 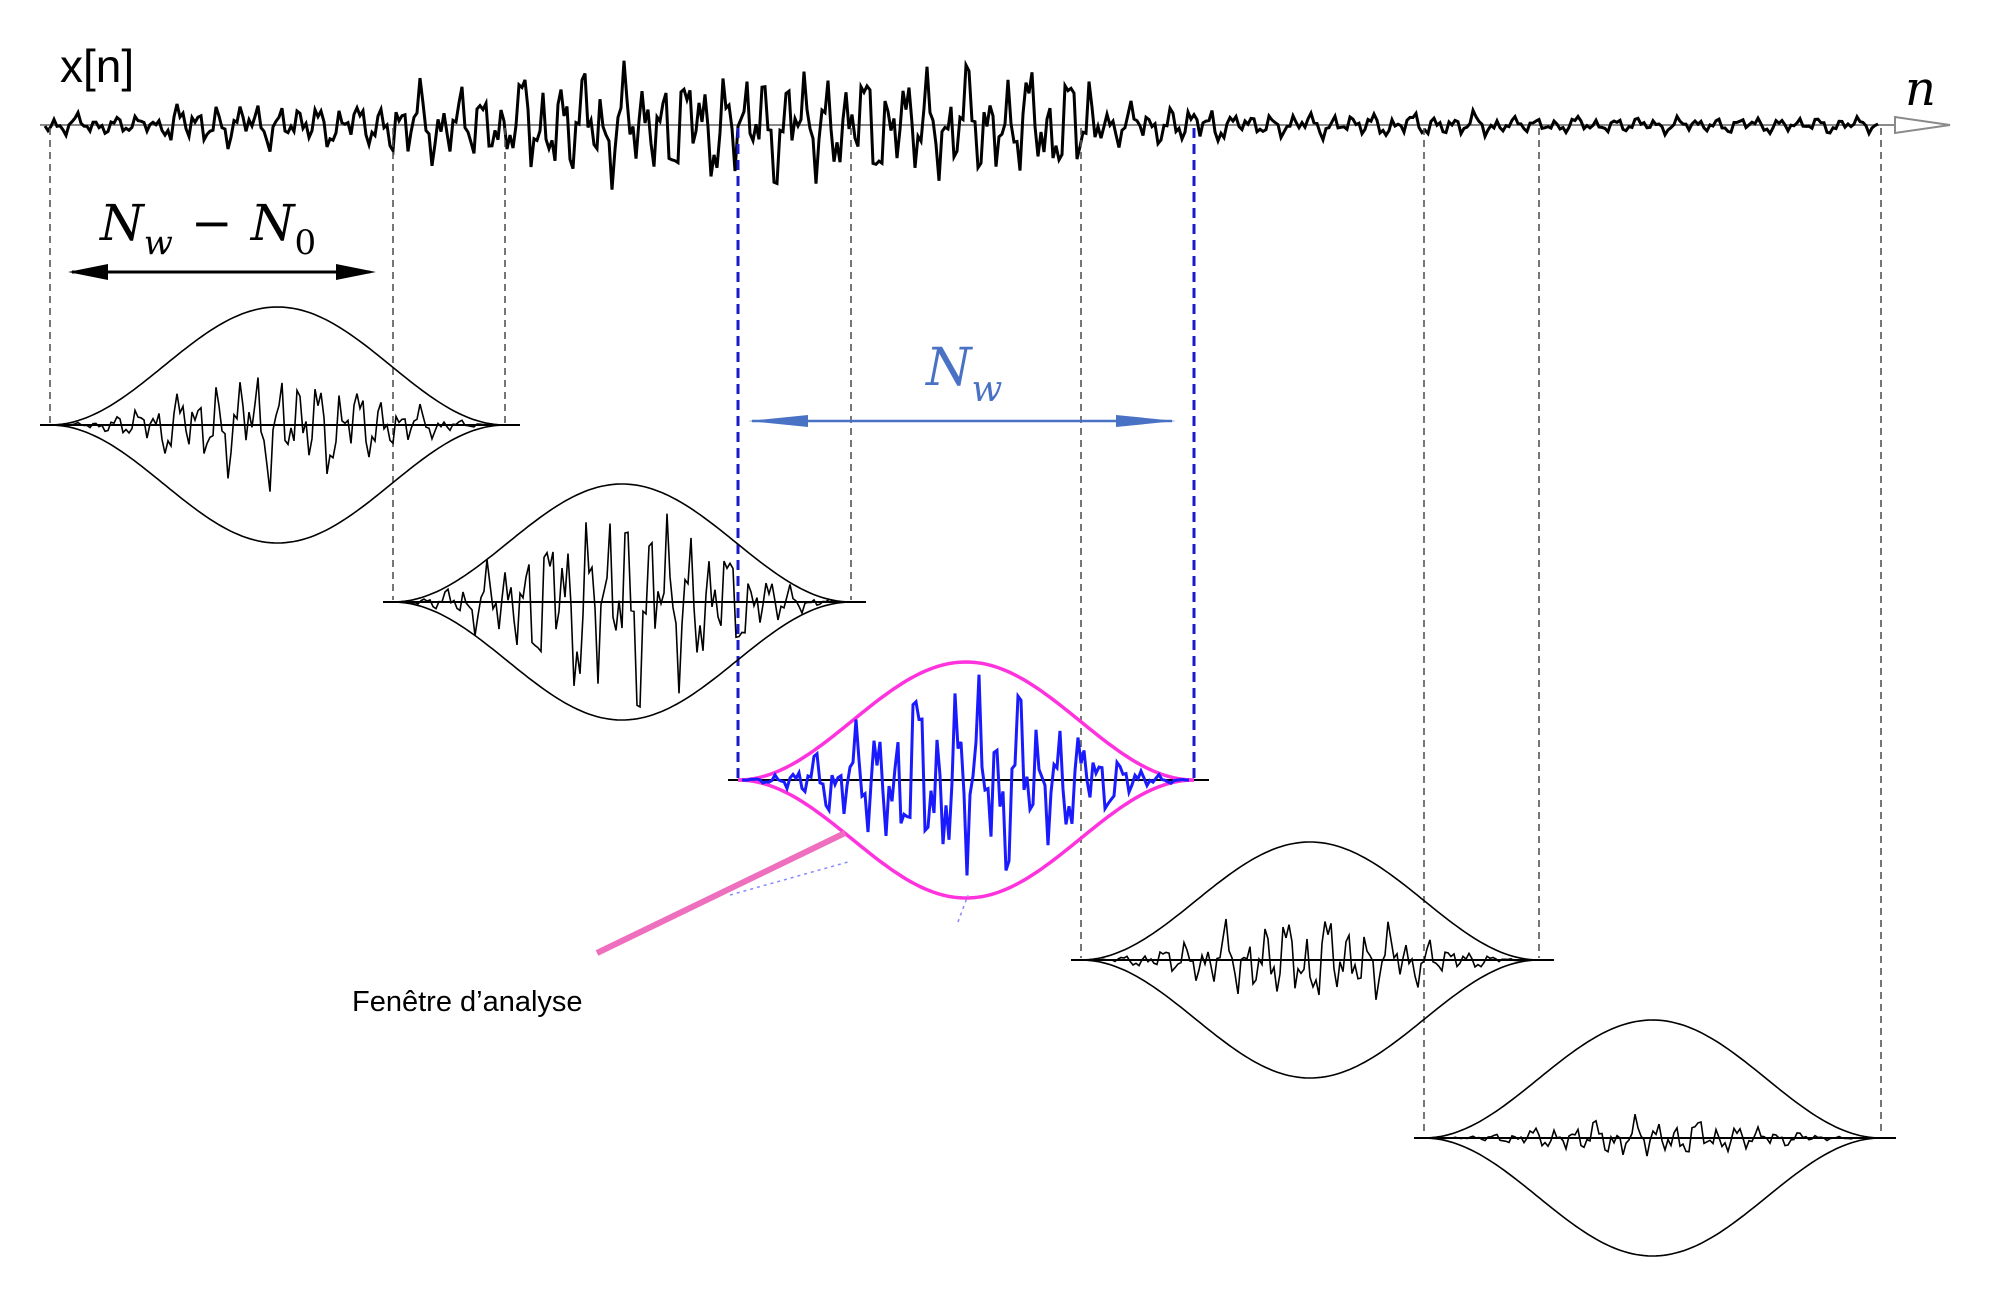 What do you see at coordinates (963, 374) in the screenshot?
I see `window-length-label: Nw` at bounding box center [963, 374].